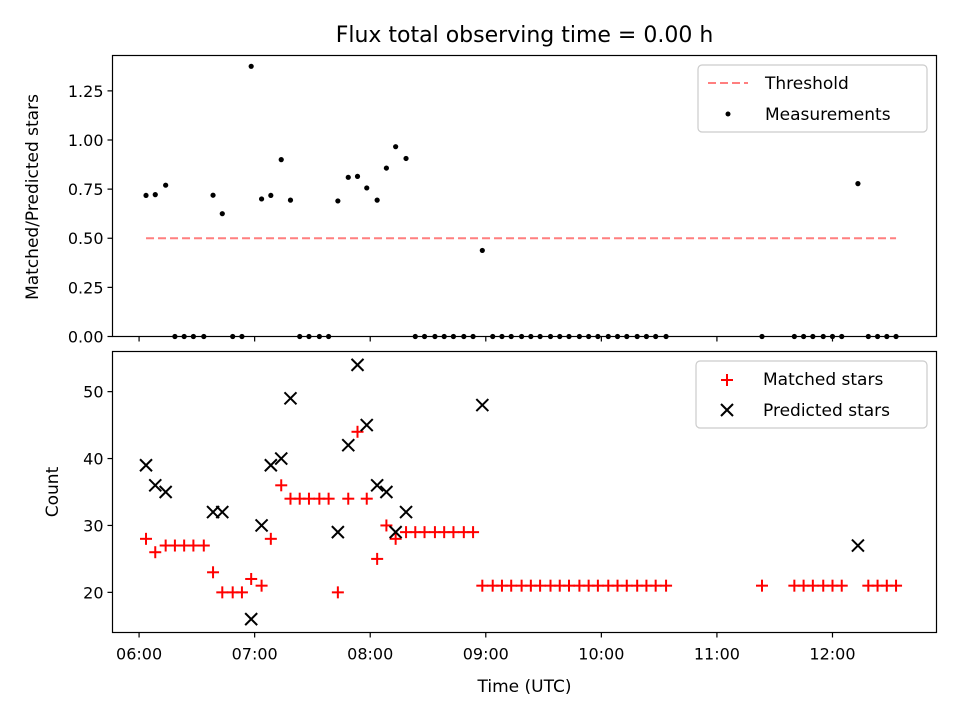  I want to click on x-tick-label: 06:00, so click(139, 654).